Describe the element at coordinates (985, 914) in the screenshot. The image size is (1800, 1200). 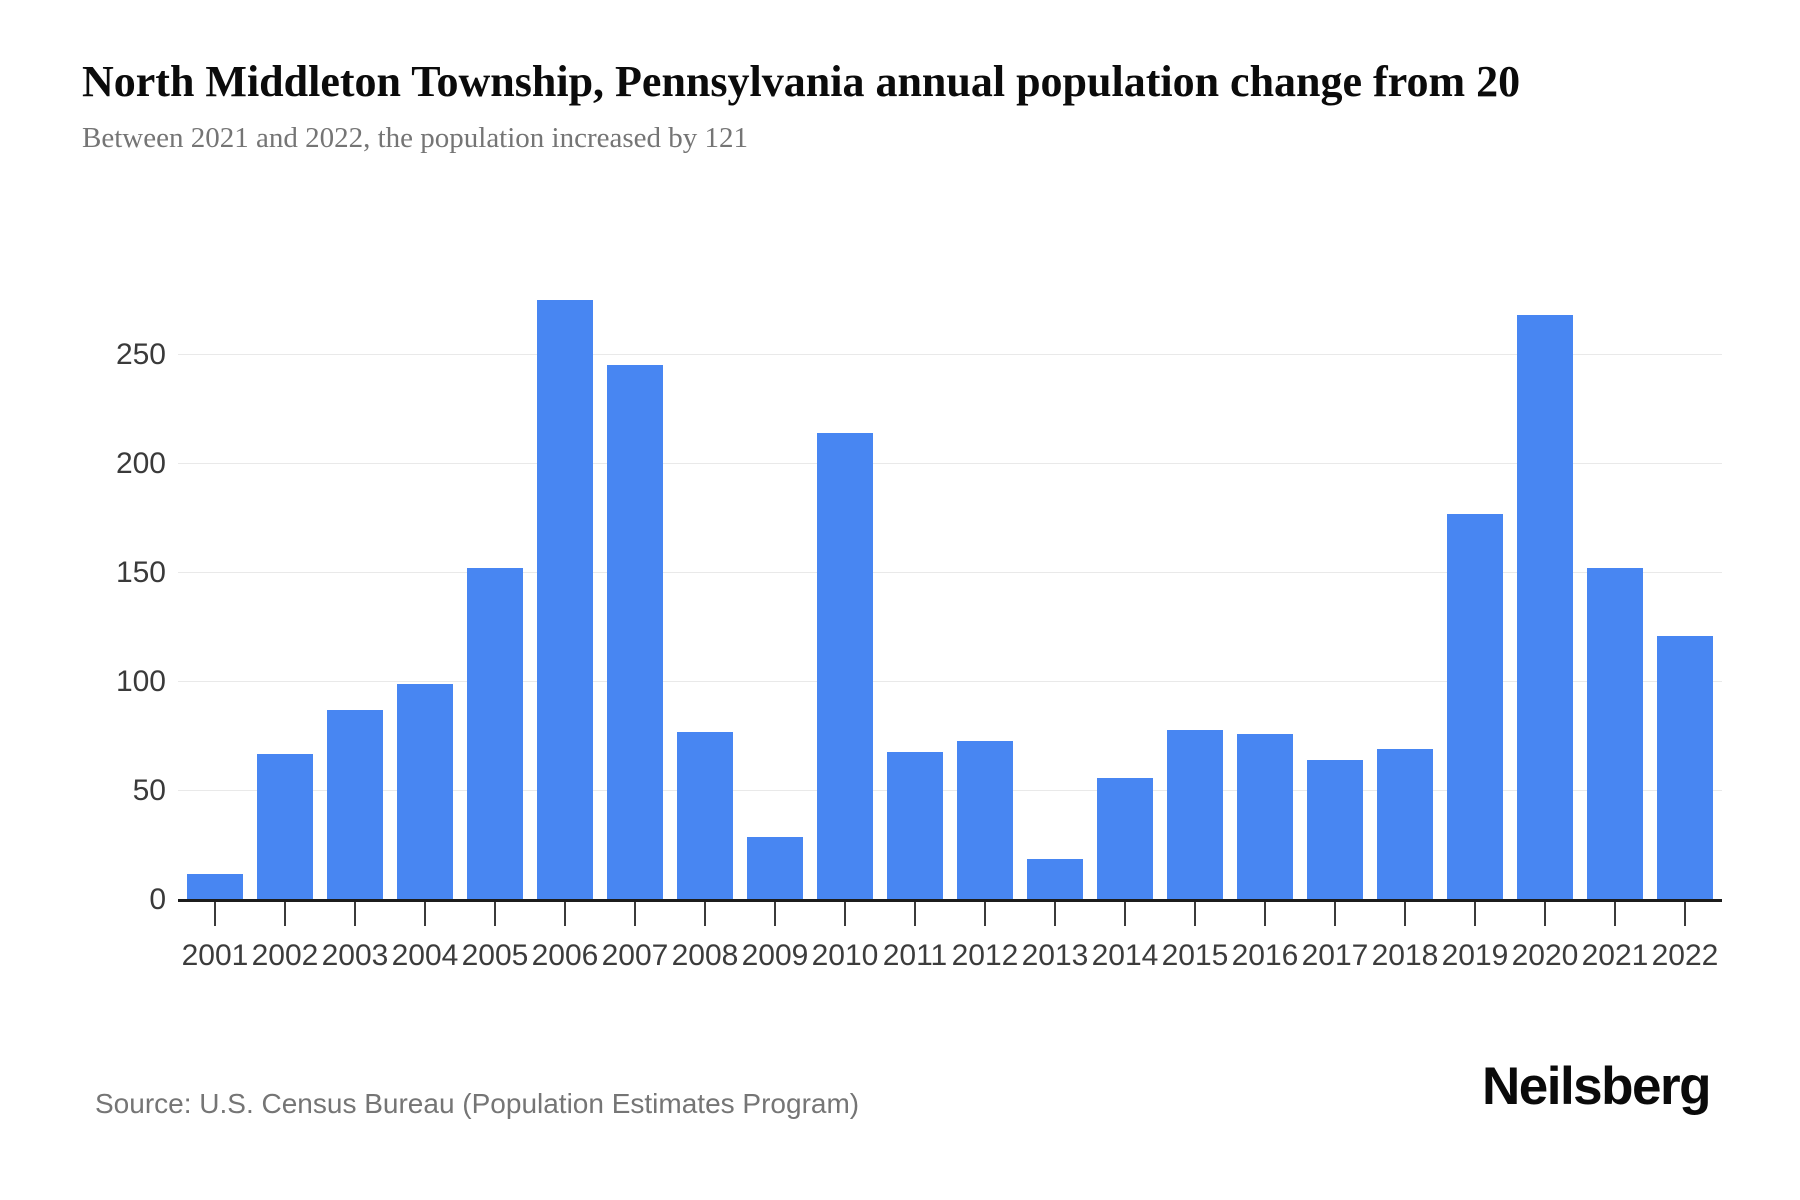
I see `x-tick-2012` at that location.